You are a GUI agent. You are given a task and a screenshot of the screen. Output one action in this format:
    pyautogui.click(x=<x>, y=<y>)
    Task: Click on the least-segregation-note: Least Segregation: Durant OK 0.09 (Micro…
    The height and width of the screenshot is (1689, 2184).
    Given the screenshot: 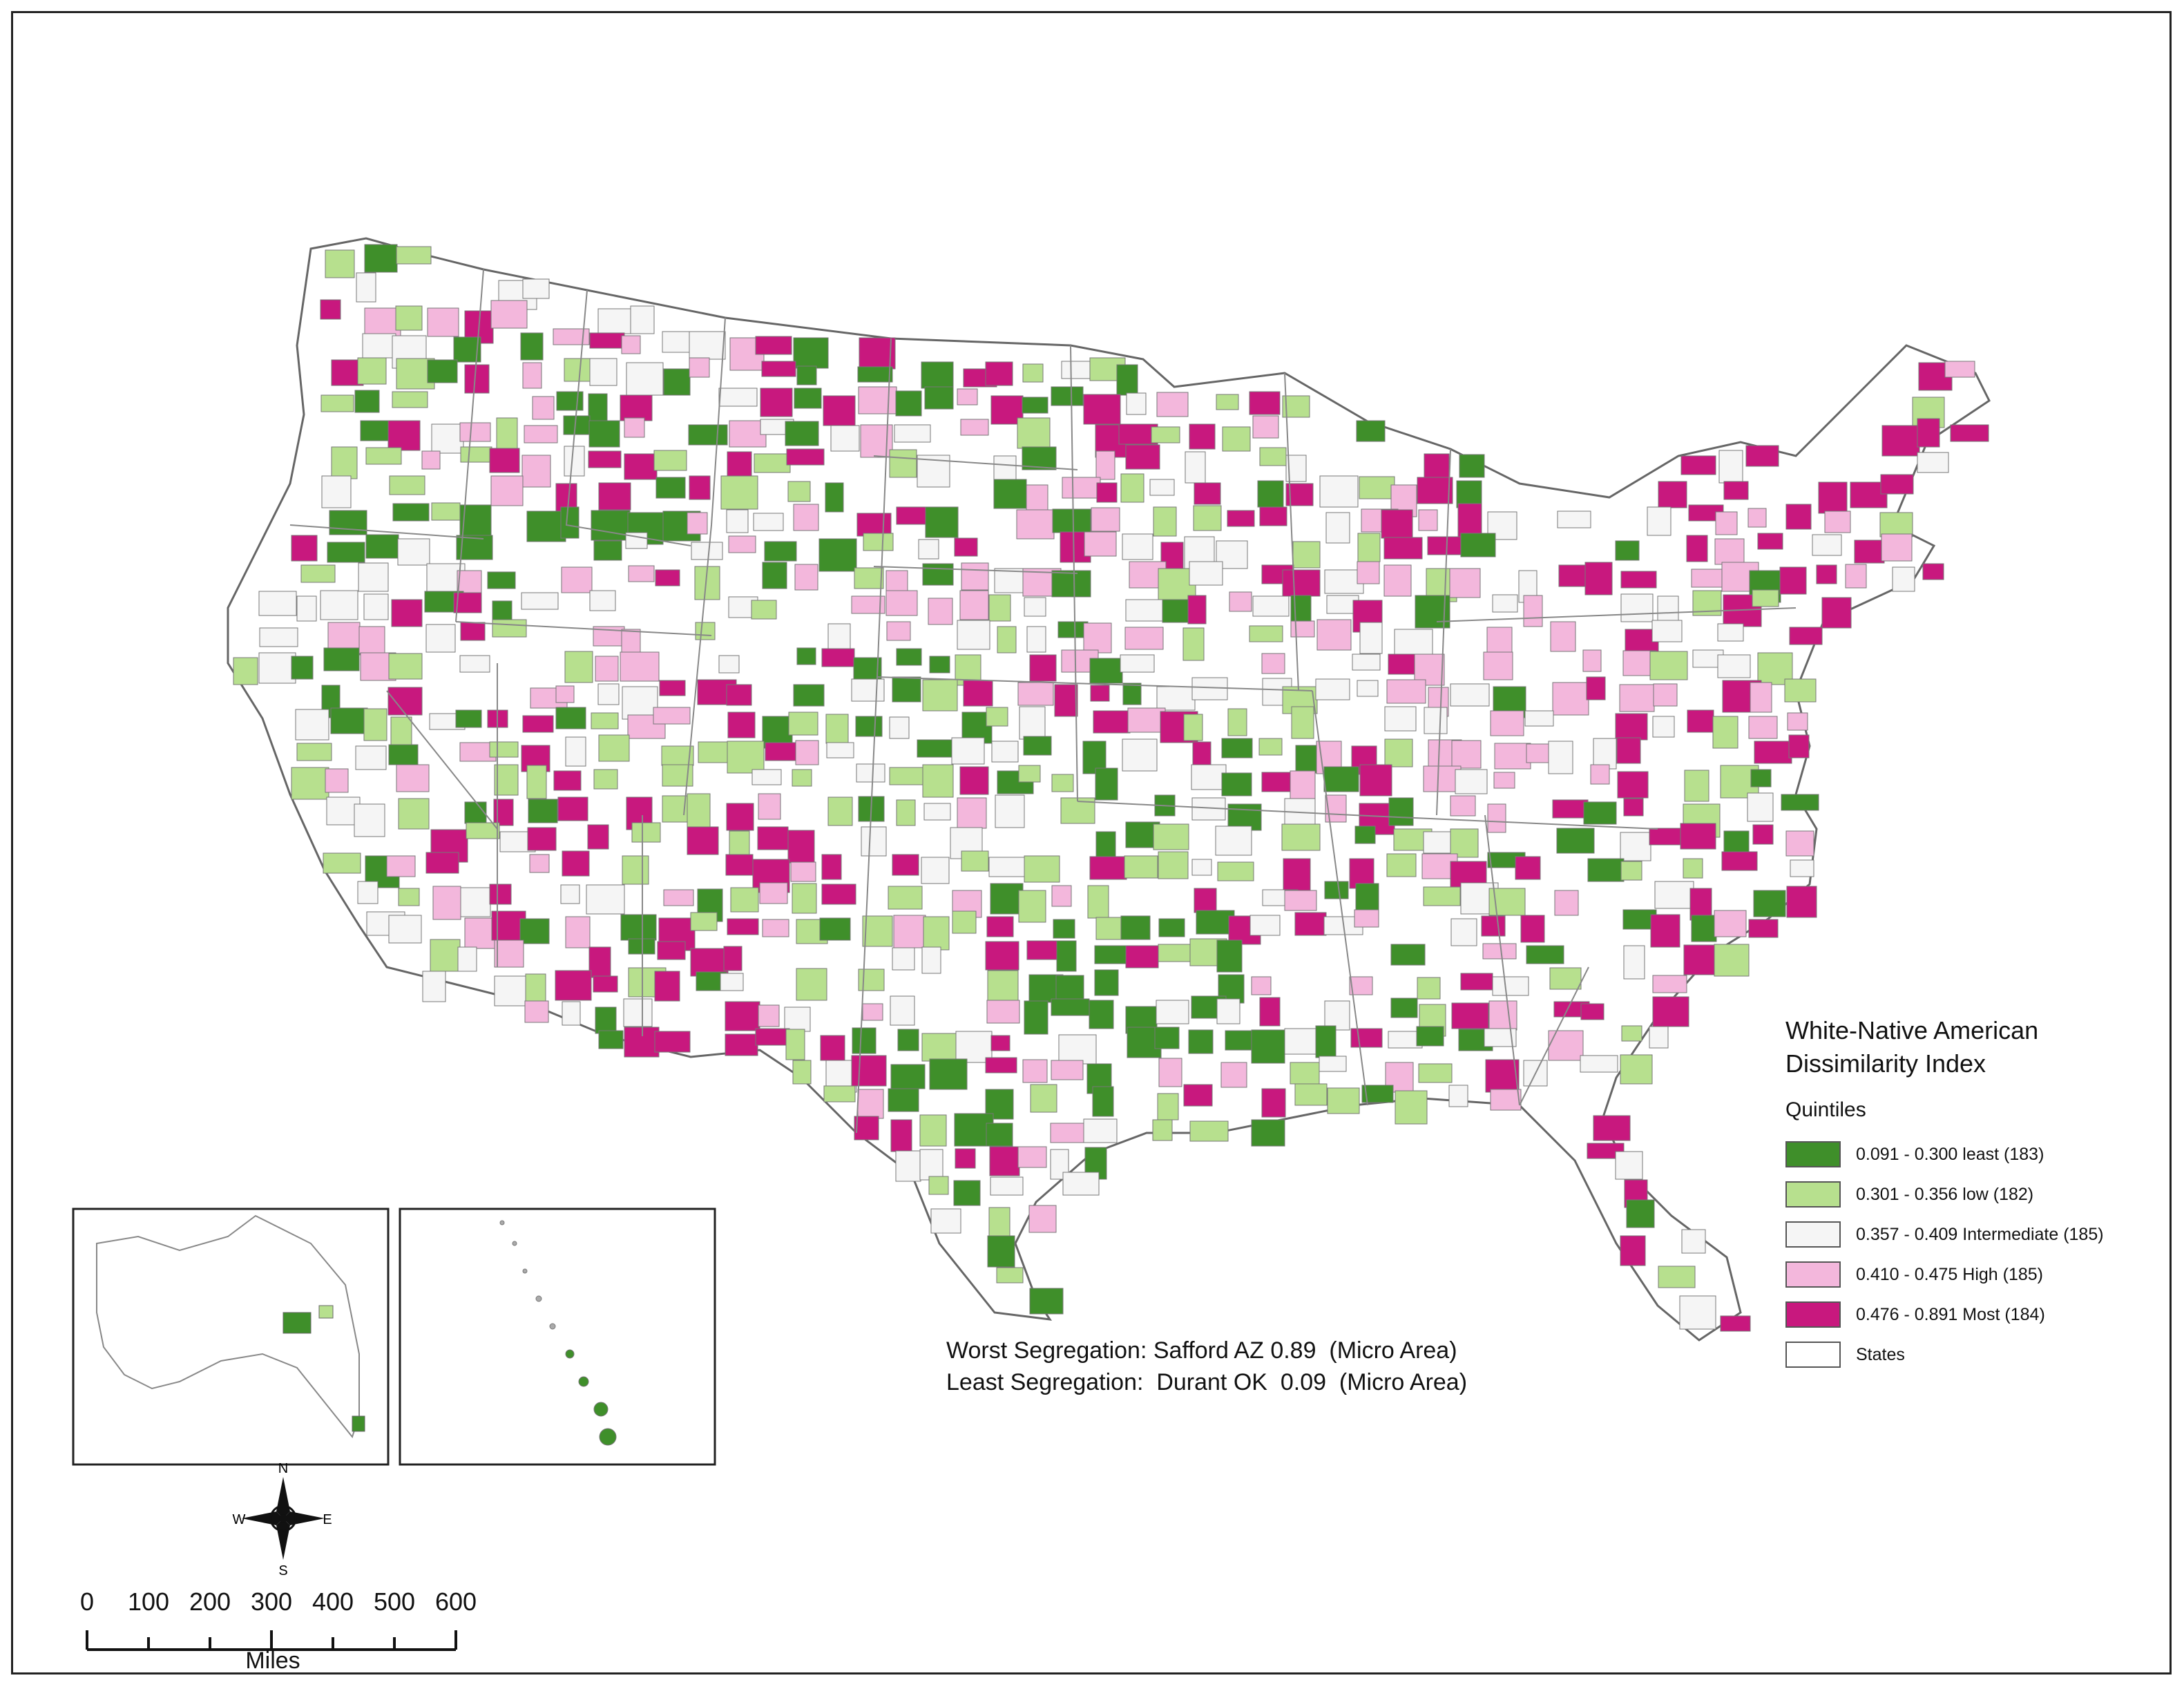 What is the action you would take?
    pyautogui.click(x=1207, y=1382)
    